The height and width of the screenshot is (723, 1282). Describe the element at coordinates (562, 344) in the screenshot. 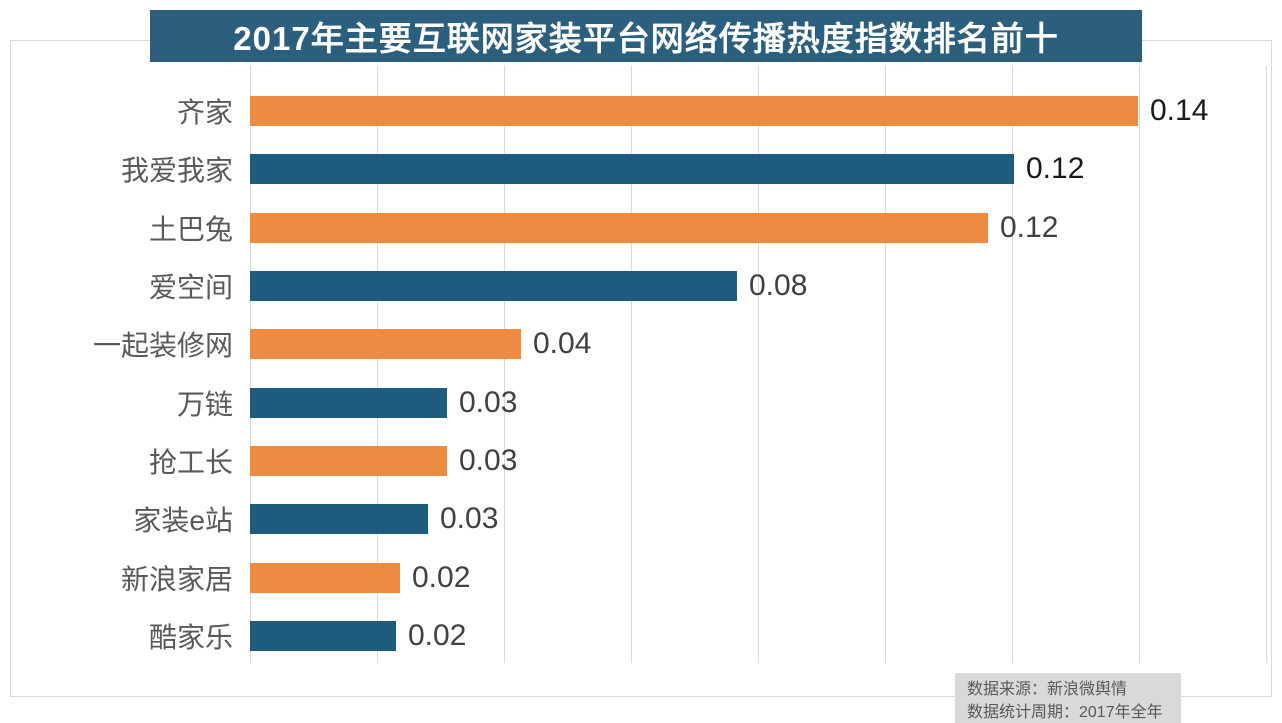

I see `value-label: 0.04` at that location.